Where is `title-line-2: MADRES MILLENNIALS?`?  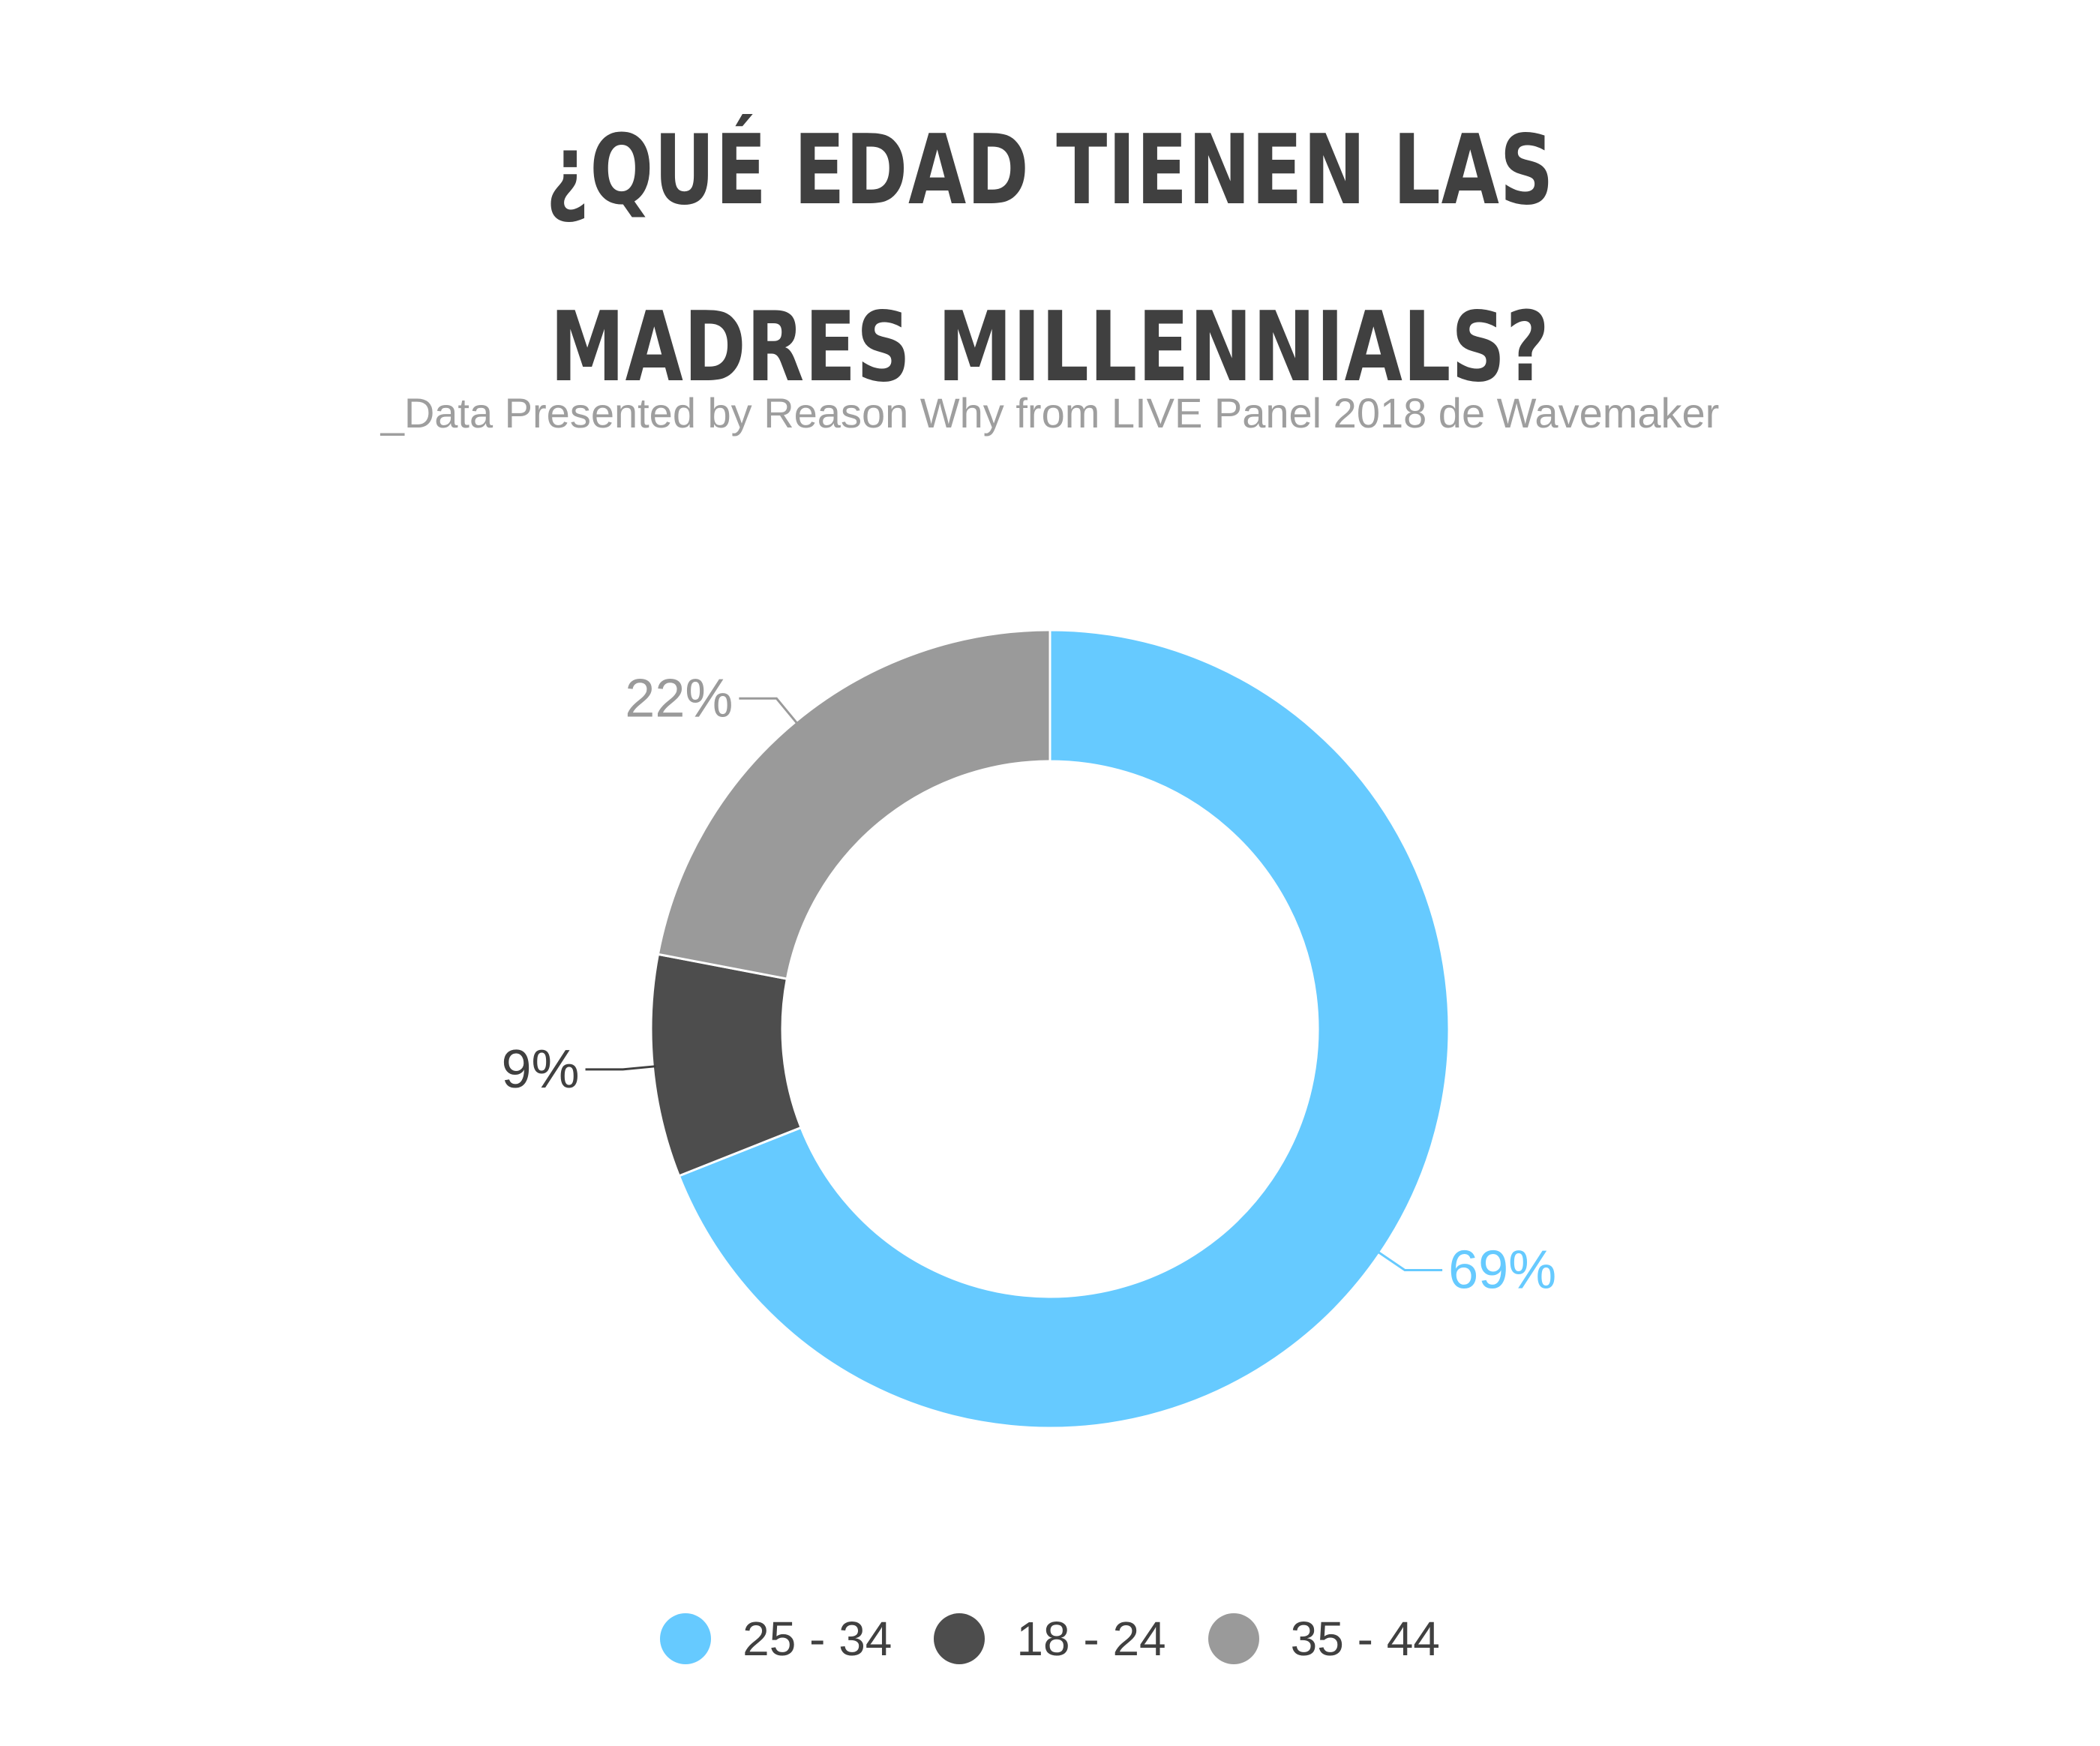
title-line-2: MADRES MILLENNIALS? is located at coordinates (1050, 348).